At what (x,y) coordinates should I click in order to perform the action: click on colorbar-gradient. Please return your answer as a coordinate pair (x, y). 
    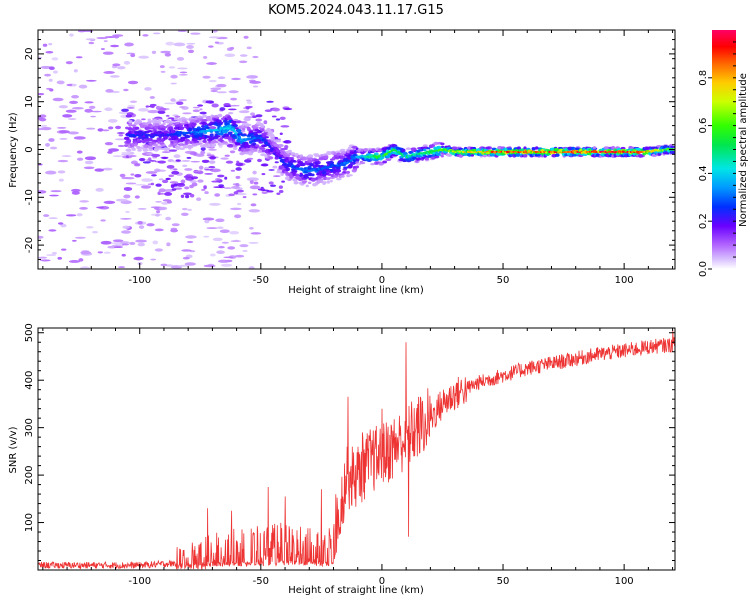
    Looking at the image, I should click on (724, 149).